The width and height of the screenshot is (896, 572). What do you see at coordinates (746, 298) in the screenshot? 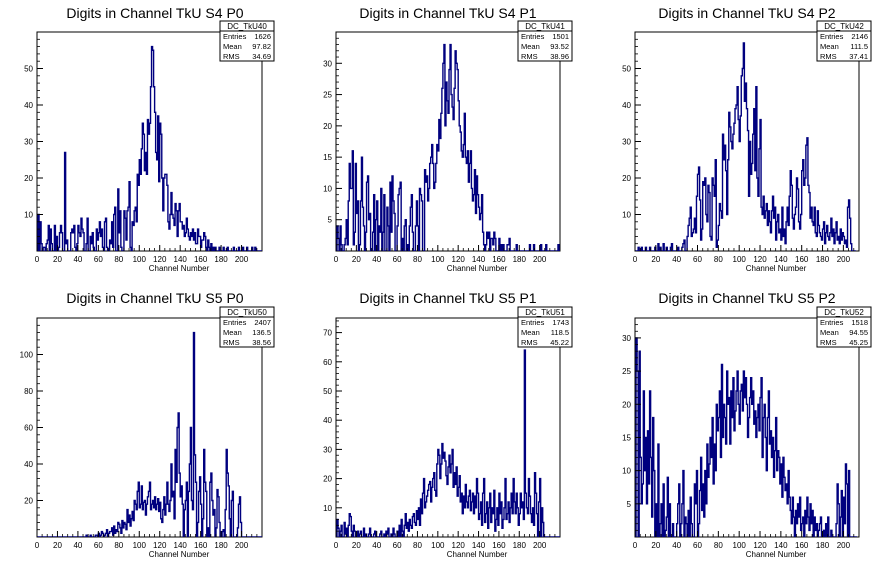
I see `chart-title: Digits in Channel TkU S5 P2` at bounding box center [746, 298].